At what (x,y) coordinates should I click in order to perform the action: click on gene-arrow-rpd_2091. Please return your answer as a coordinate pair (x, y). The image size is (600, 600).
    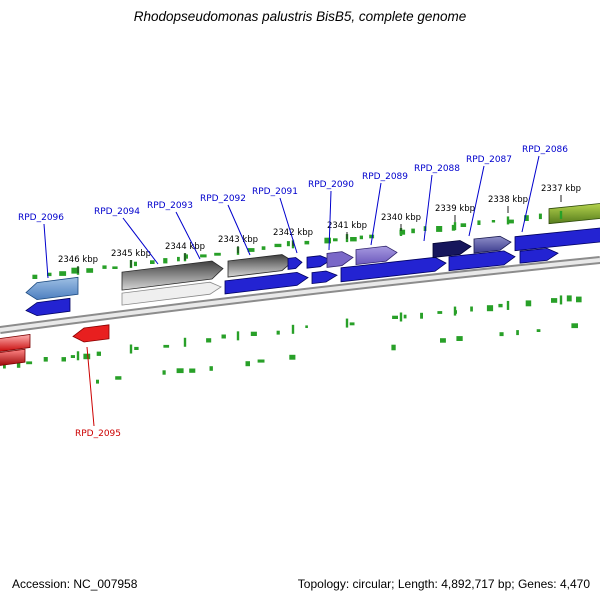
    Looking at the image, I should click on (319, 262).